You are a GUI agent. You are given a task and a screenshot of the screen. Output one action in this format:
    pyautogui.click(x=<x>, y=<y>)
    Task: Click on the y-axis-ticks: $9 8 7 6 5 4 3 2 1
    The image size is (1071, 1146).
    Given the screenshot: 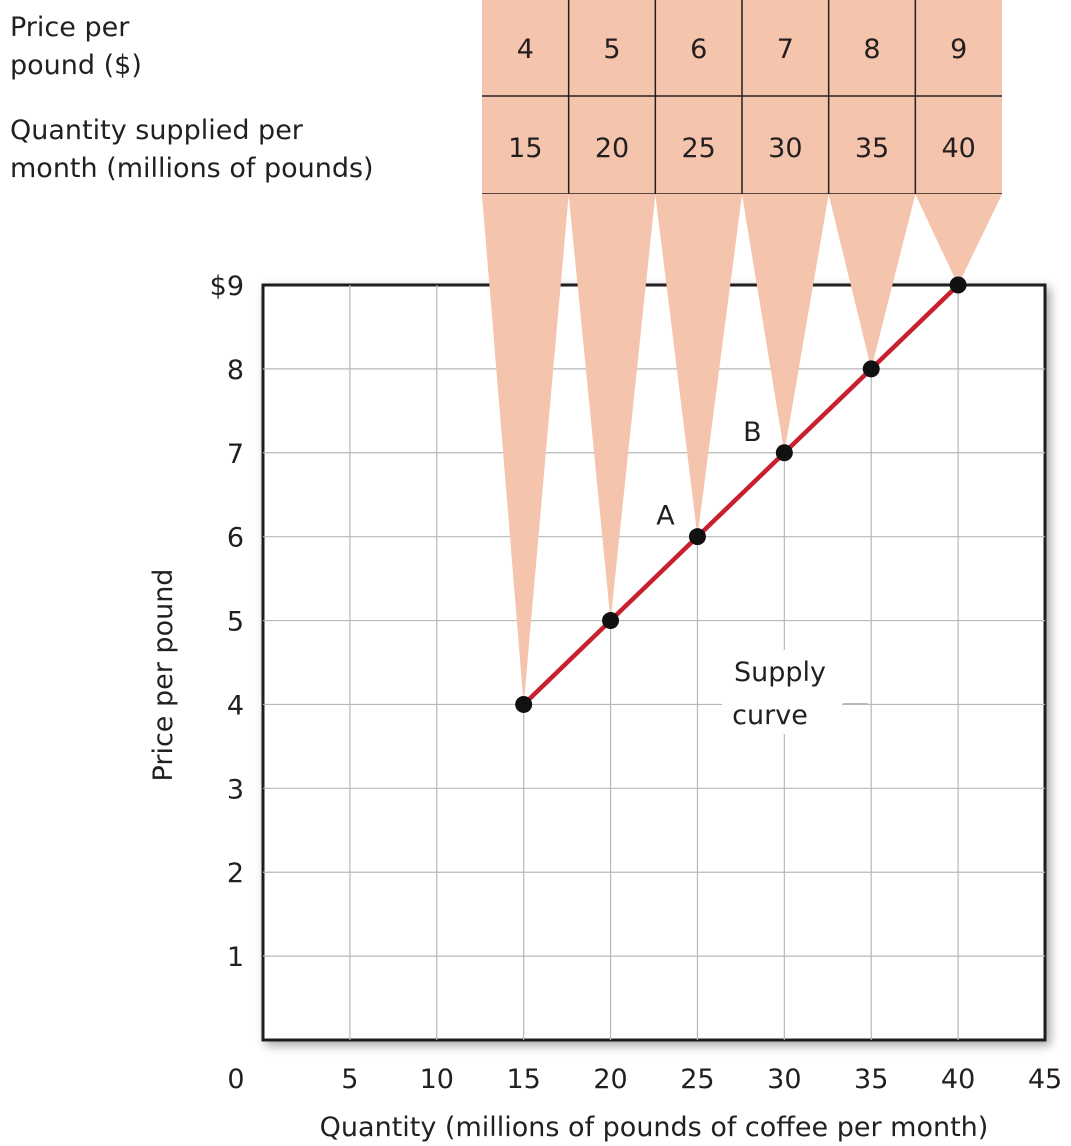 What is the action you would take?
    pyautogui.click(x=227, y=622)
    